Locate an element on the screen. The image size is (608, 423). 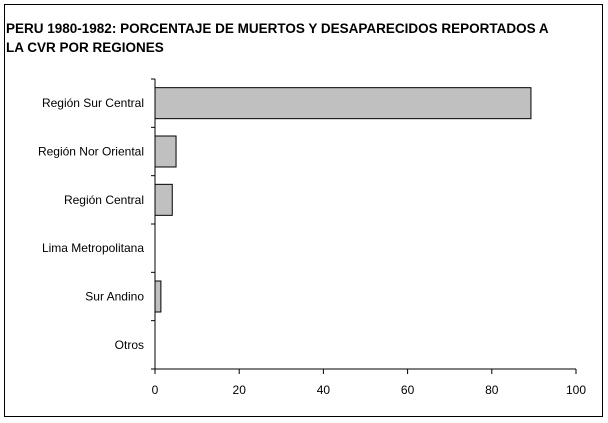
x-tick-label: 40 is located at coordinates (324, 390).